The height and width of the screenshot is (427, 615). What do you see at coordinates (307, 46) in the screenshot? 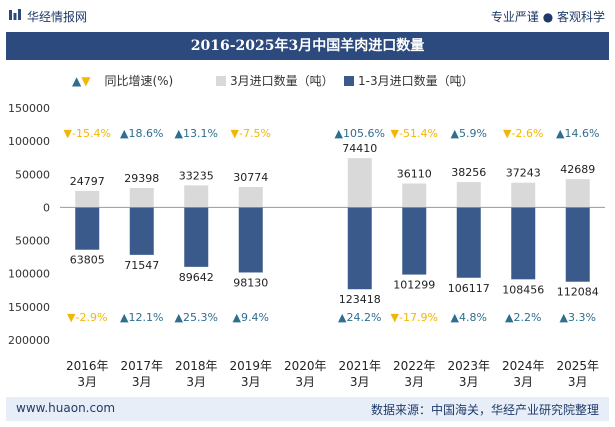
I see `chart-title: 2016-2025年3月中国羊肉进口数量` at bounding box center [307, 46].